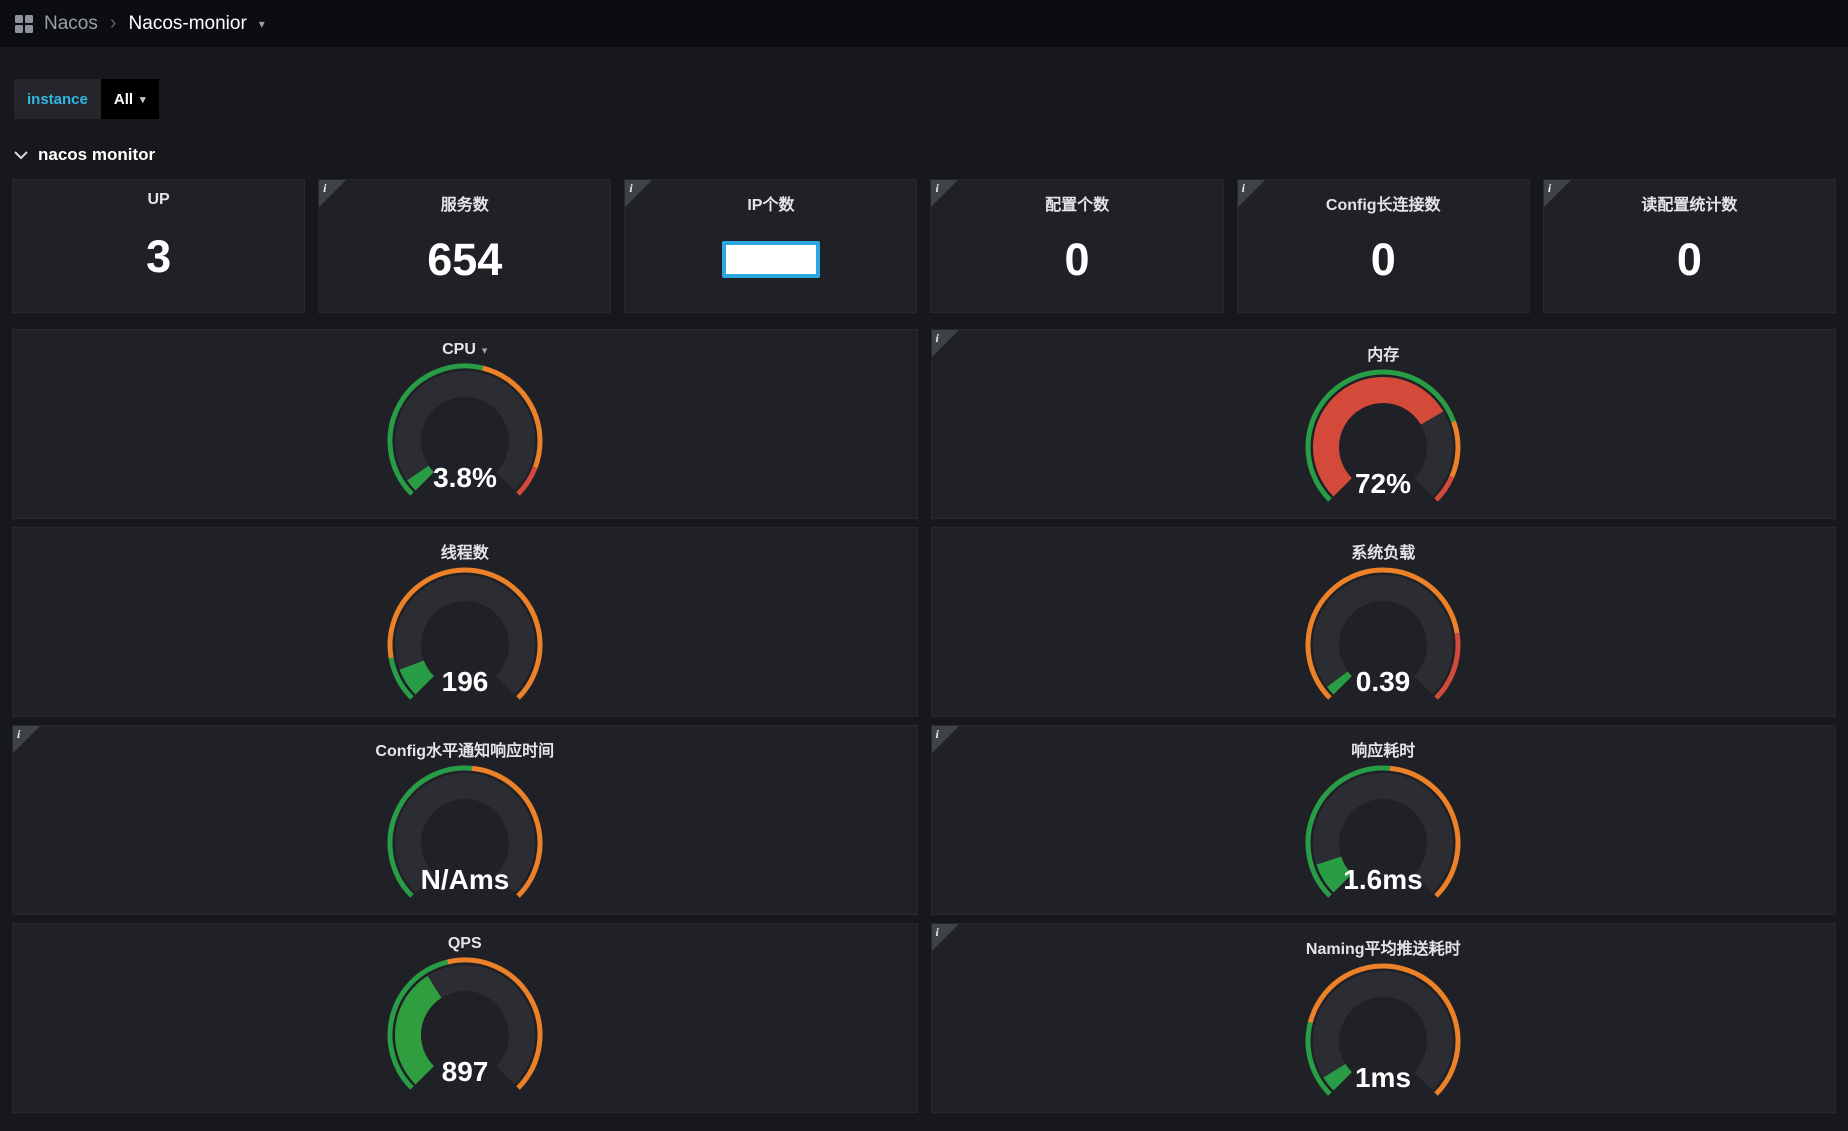 This screenshot has width=1848, height=1131. I want to click on stat-panel-service-count: i 服务数 654, so click(465, 246).